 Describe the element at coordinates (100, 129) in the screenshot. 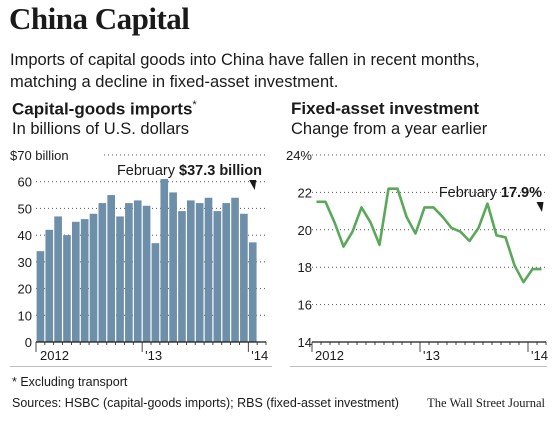

I see `left-panel-subtitle: In billions of U.S. dollars` at that location.